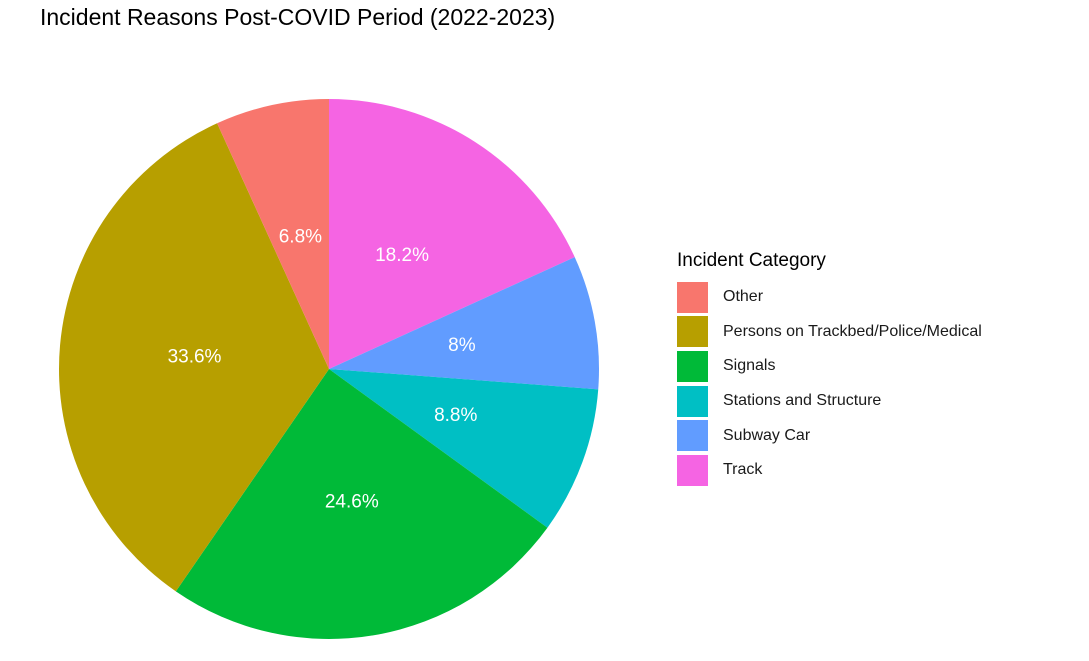  Describe the element at coordinates (829, 435) in the screenshot. I see `legend-item-subway-car: Subway Car` at that location.